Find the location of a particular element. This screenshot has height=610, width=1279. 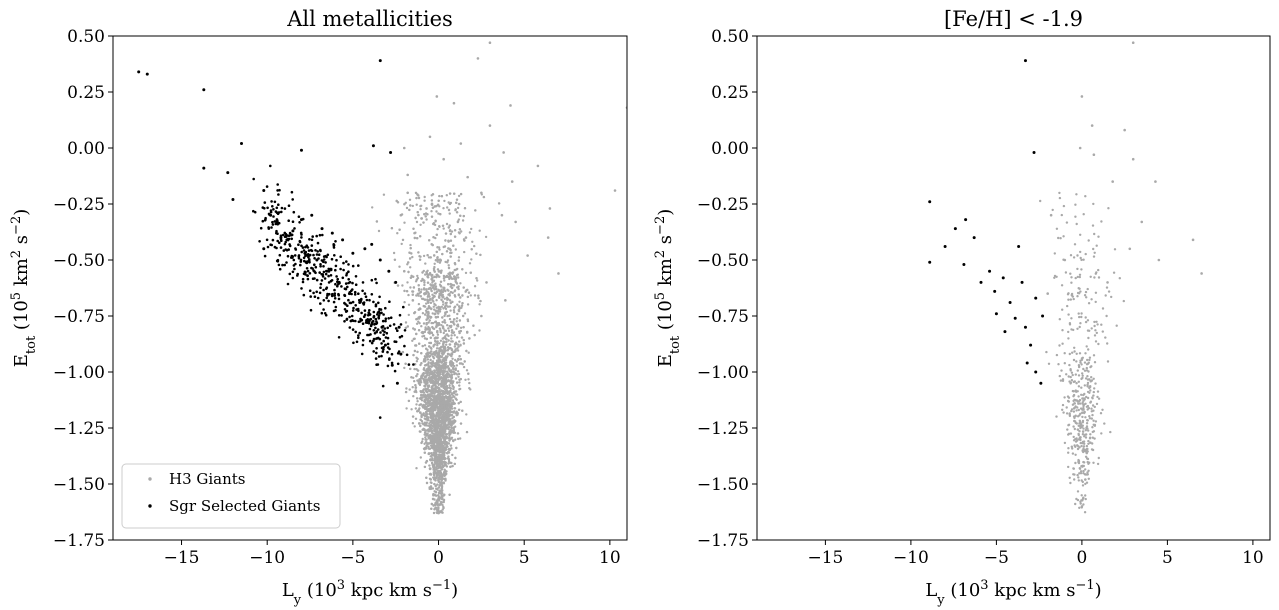

y-tick-label: −0.50 is located at coordinates (79, 261).